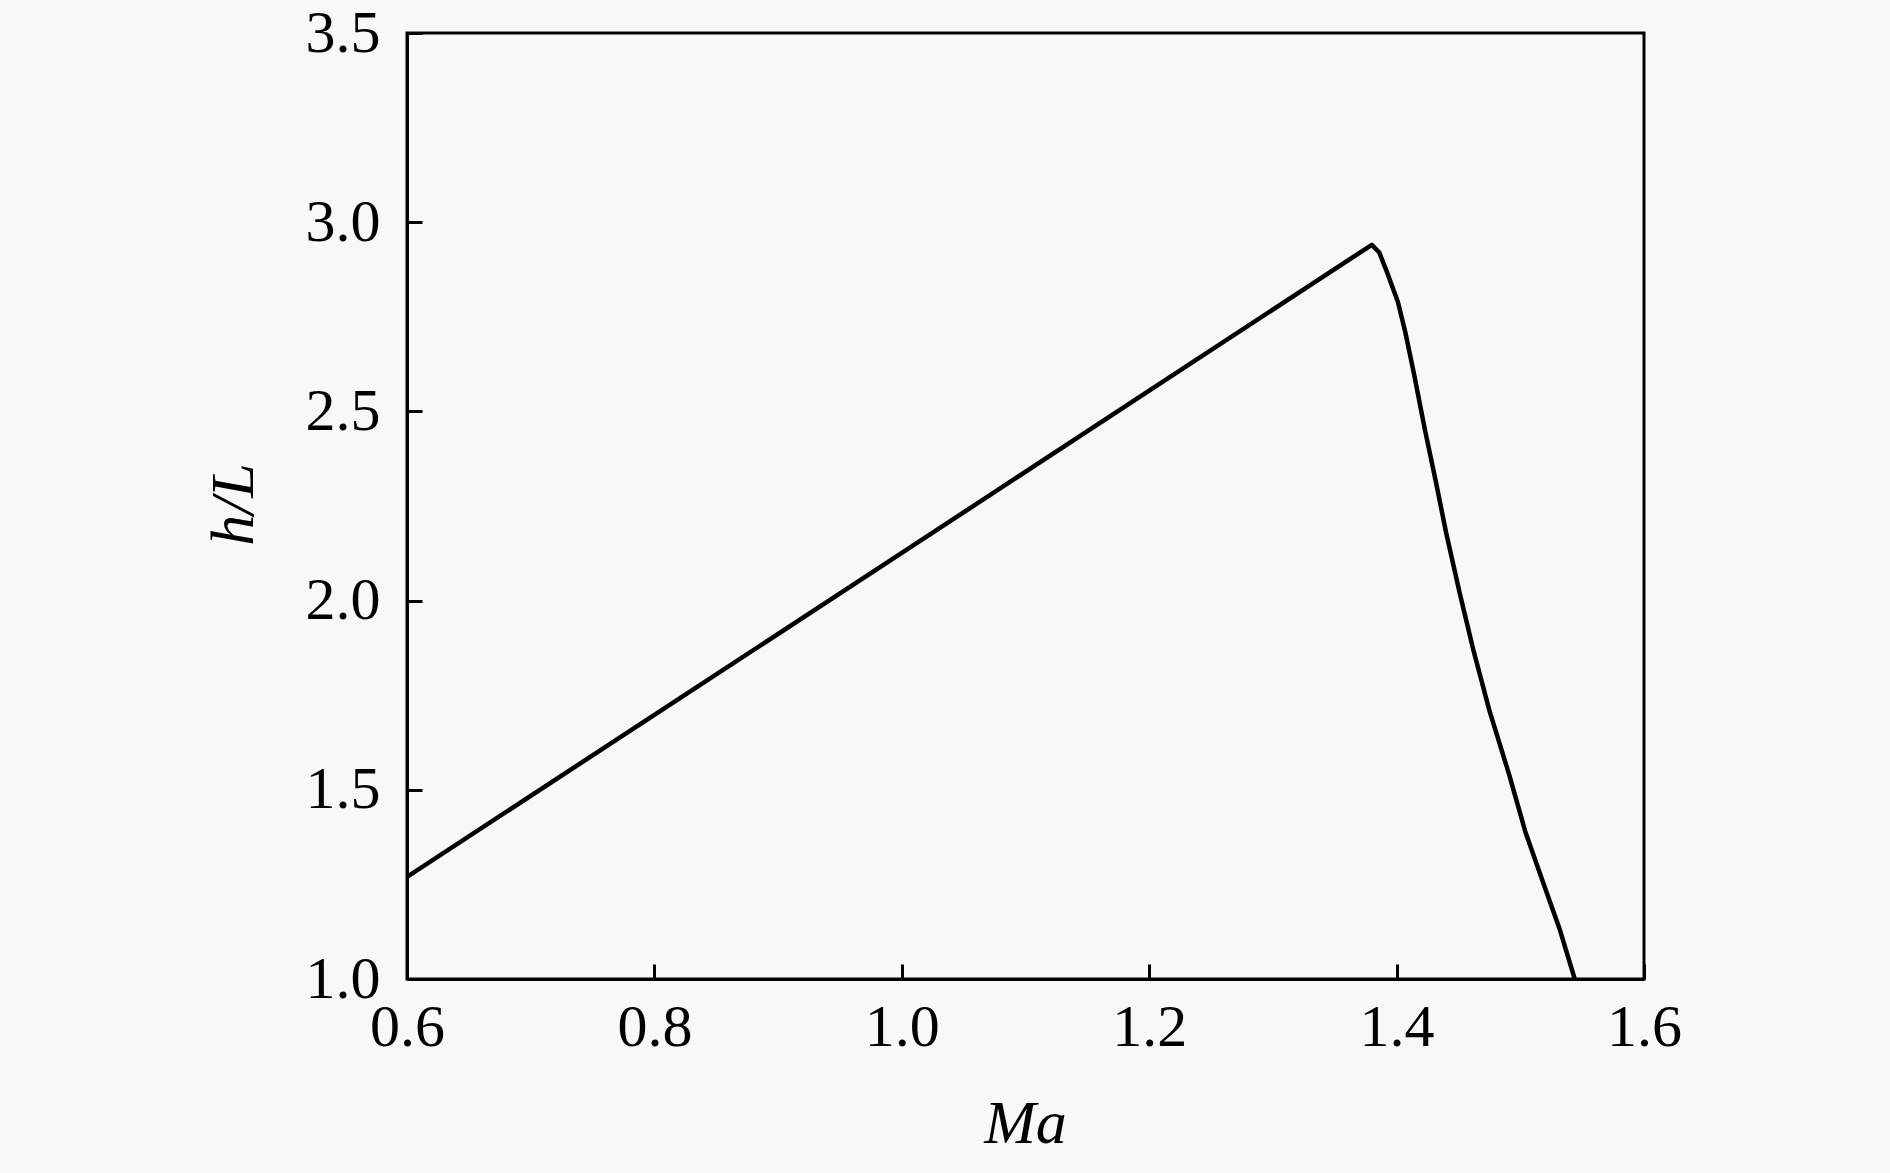 The image size is (1890, 1173). Describe the element at coordinates (902, 1025) in the screenshot. I see `x-tick-label: 1.0` at that location.